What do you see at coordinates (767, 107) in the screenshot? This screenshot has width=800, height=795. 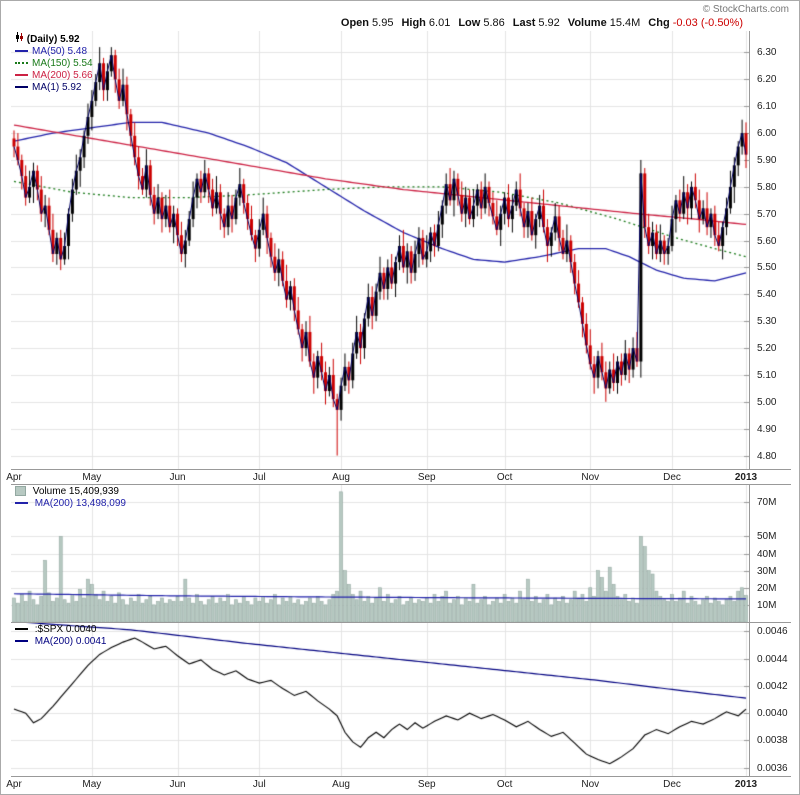 I see `y-axis-label: 6.10` at bounding box center [767, 107].